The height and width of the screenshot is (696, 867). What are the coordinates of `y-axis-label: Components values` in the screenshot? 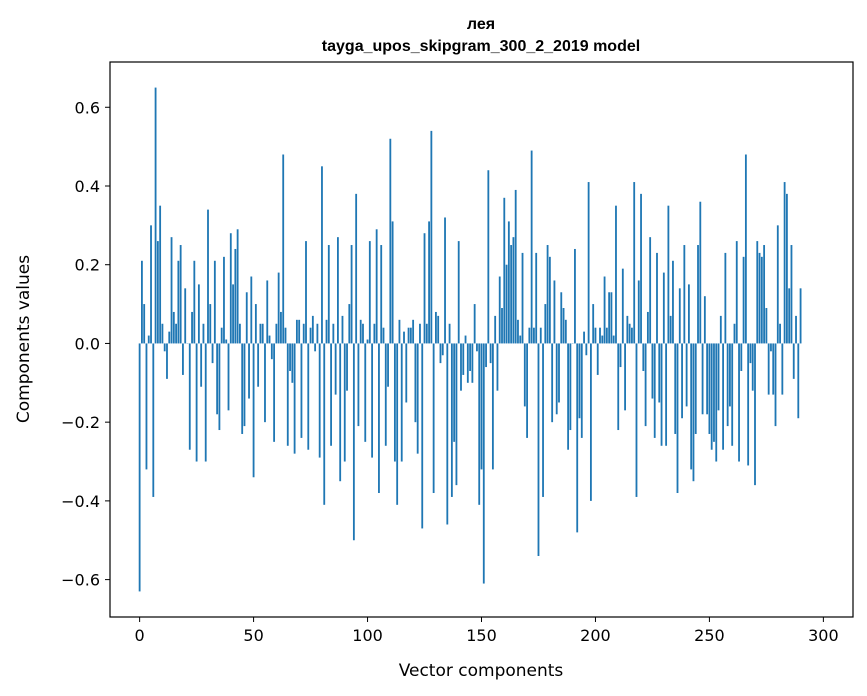 It's located at (24, 339).